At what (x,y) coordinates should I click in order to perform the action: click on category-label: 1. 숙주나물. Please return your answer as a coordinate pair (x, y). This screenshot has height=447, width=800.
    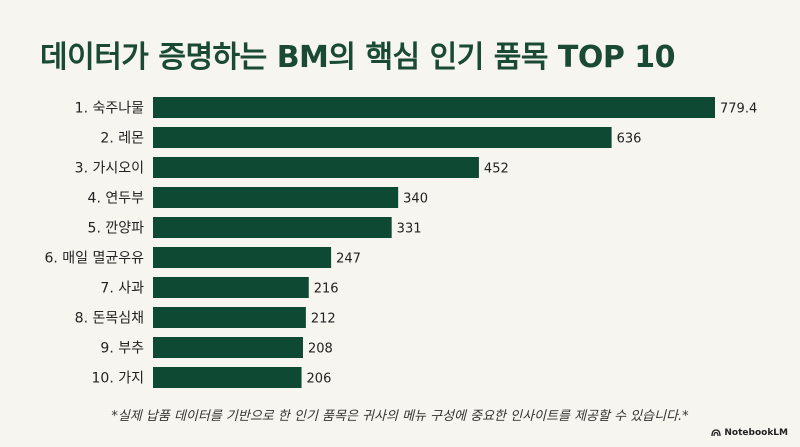
    Looking at the image, I should click on (109, 109).